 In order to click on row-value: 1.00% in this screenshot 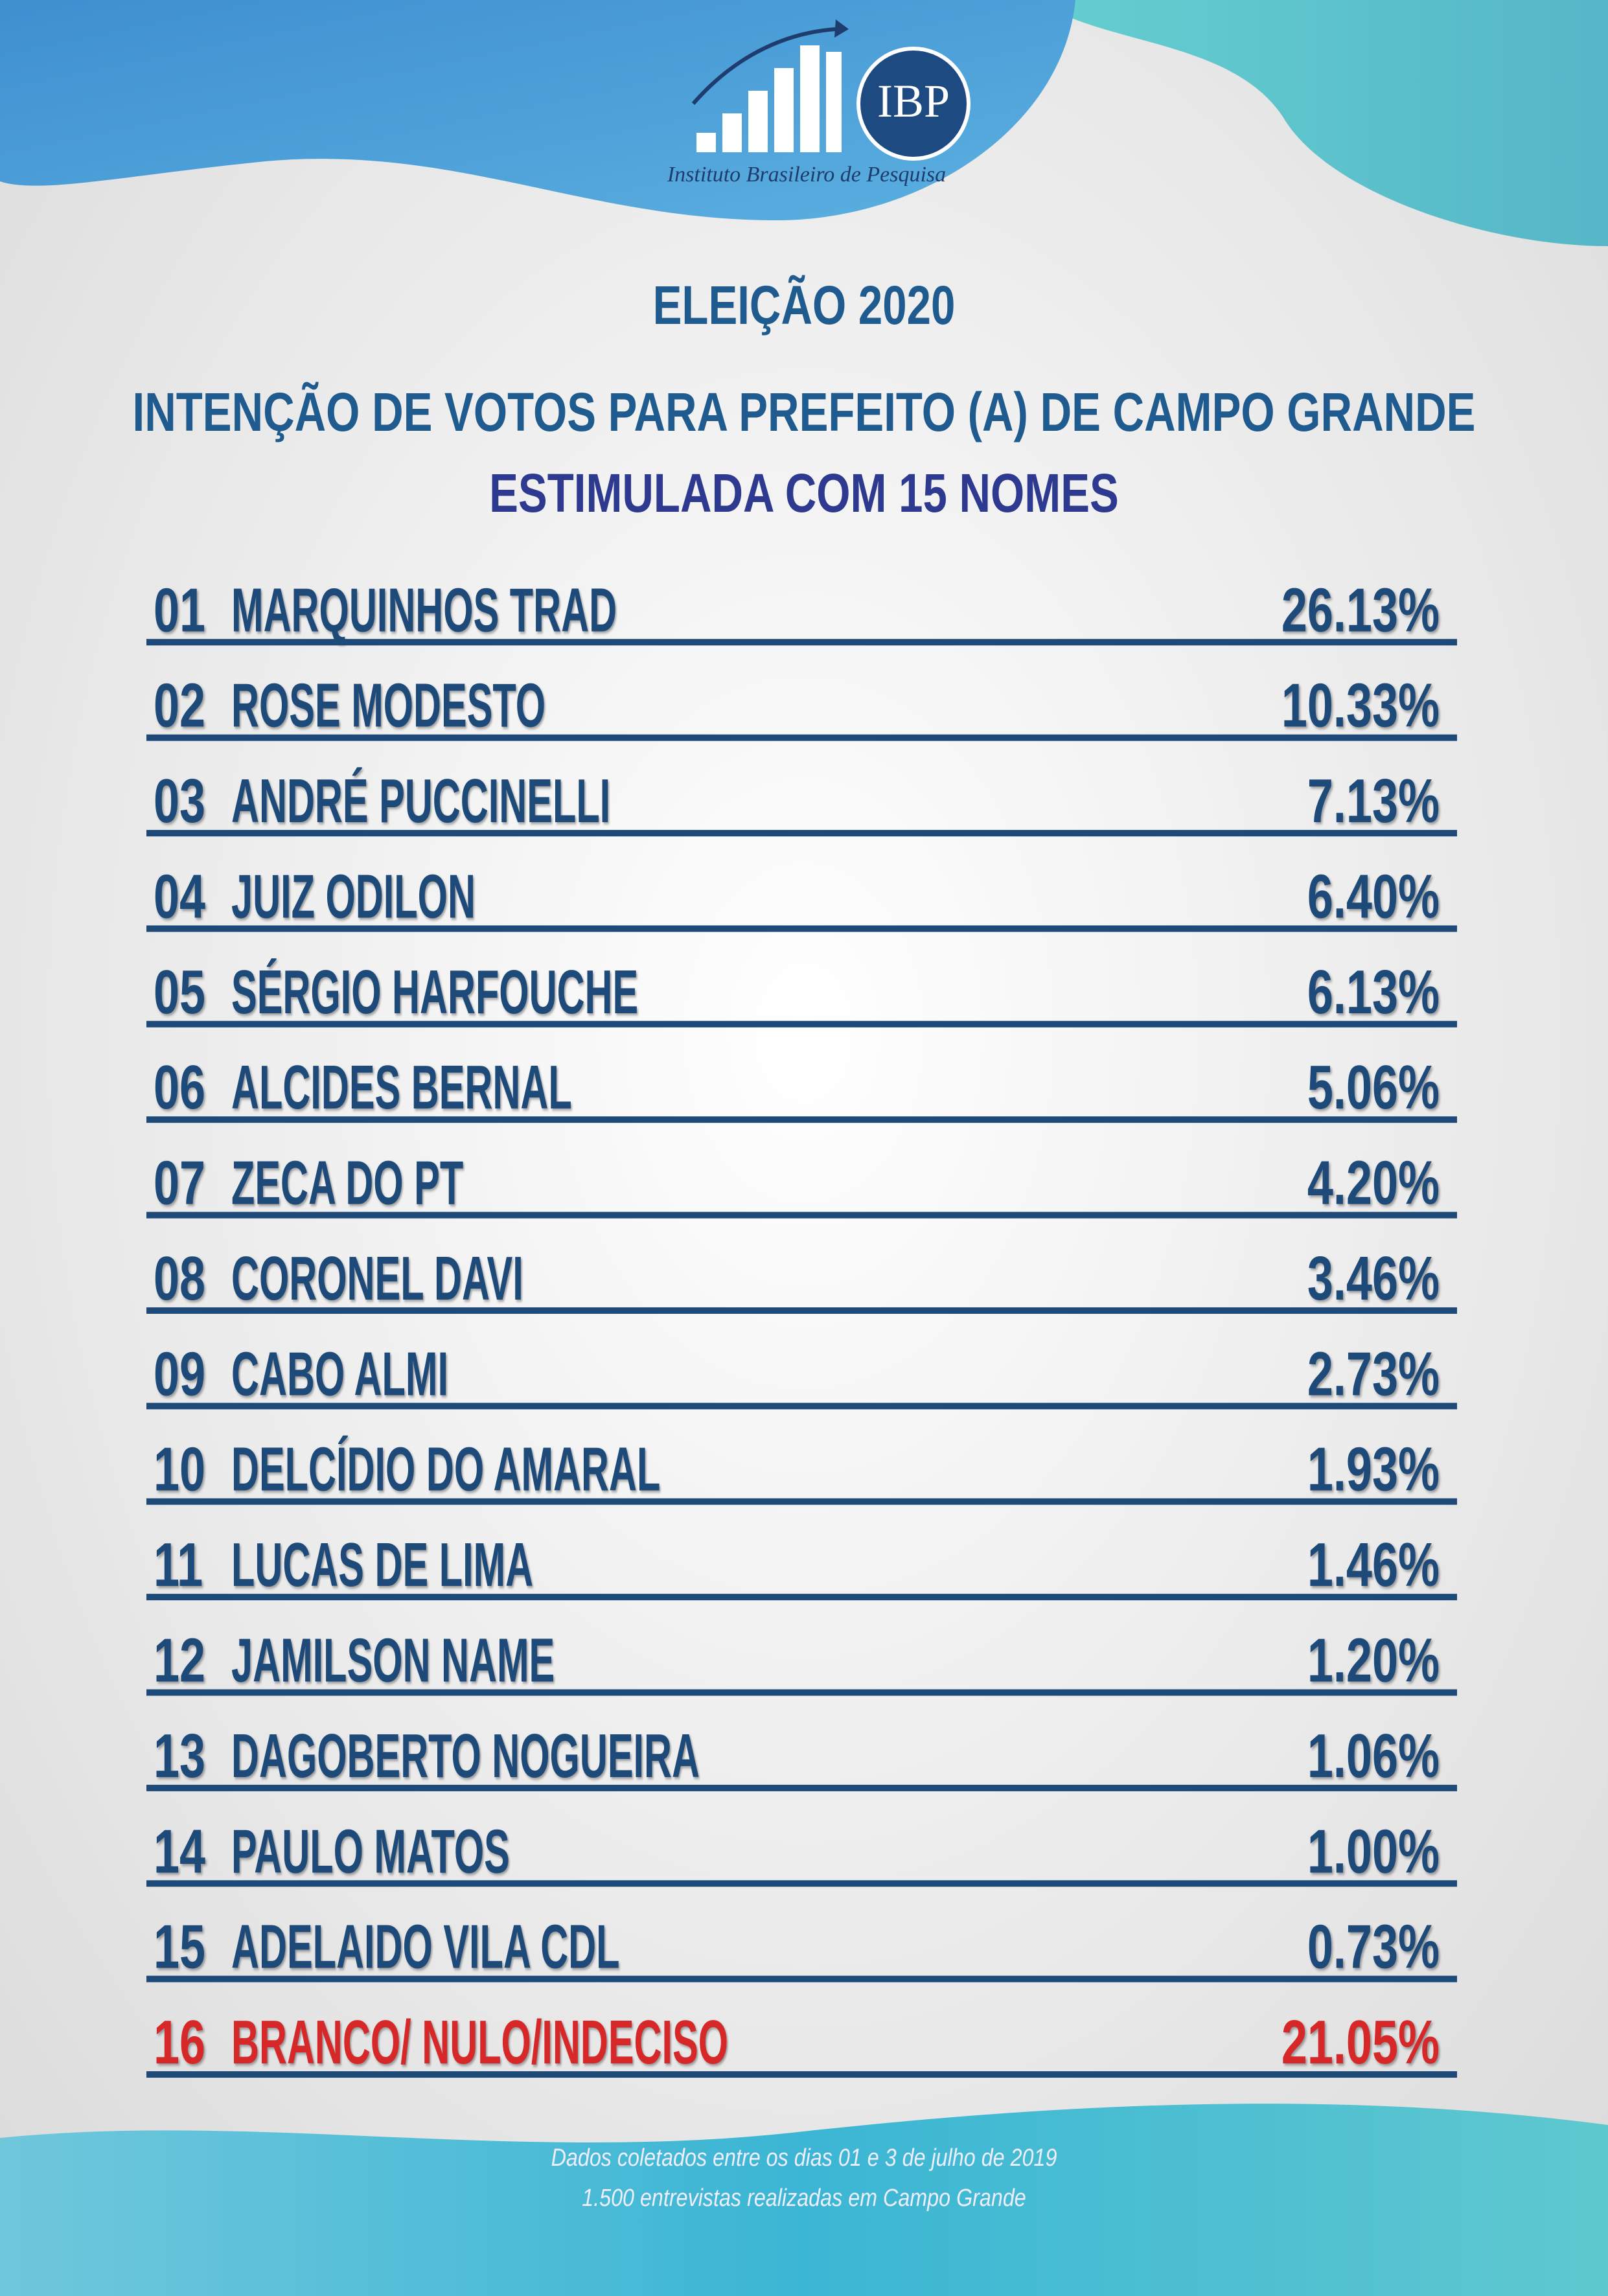, I will do `click(1374, 1850)`.